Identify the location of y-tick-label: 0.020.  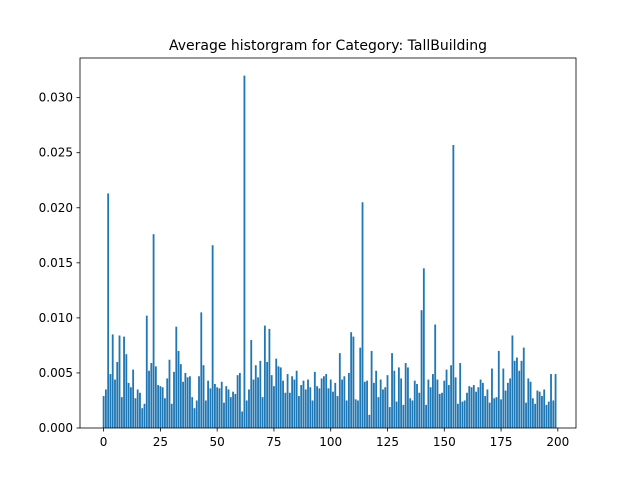
(56, 208).